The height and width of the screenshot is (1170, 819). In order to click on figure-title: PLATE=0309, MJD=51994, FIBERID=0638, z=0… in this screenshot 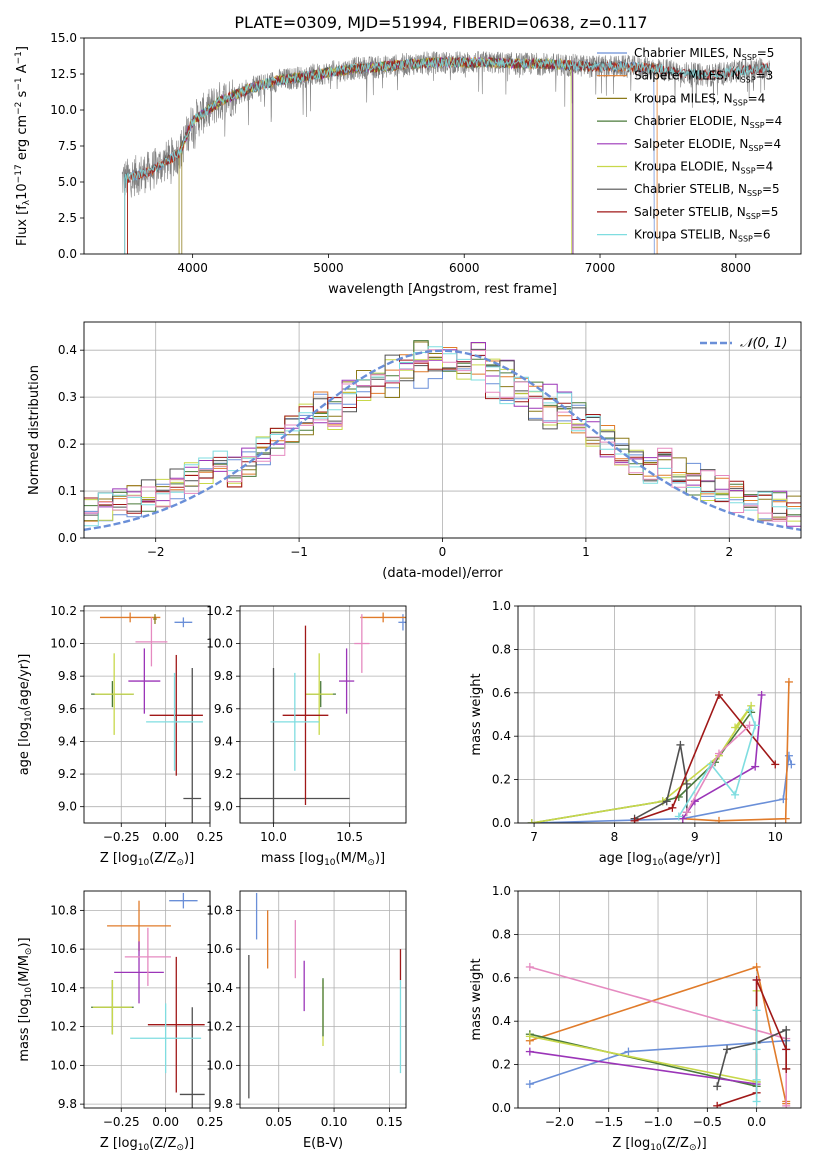, I will do `click(440, 22)`.